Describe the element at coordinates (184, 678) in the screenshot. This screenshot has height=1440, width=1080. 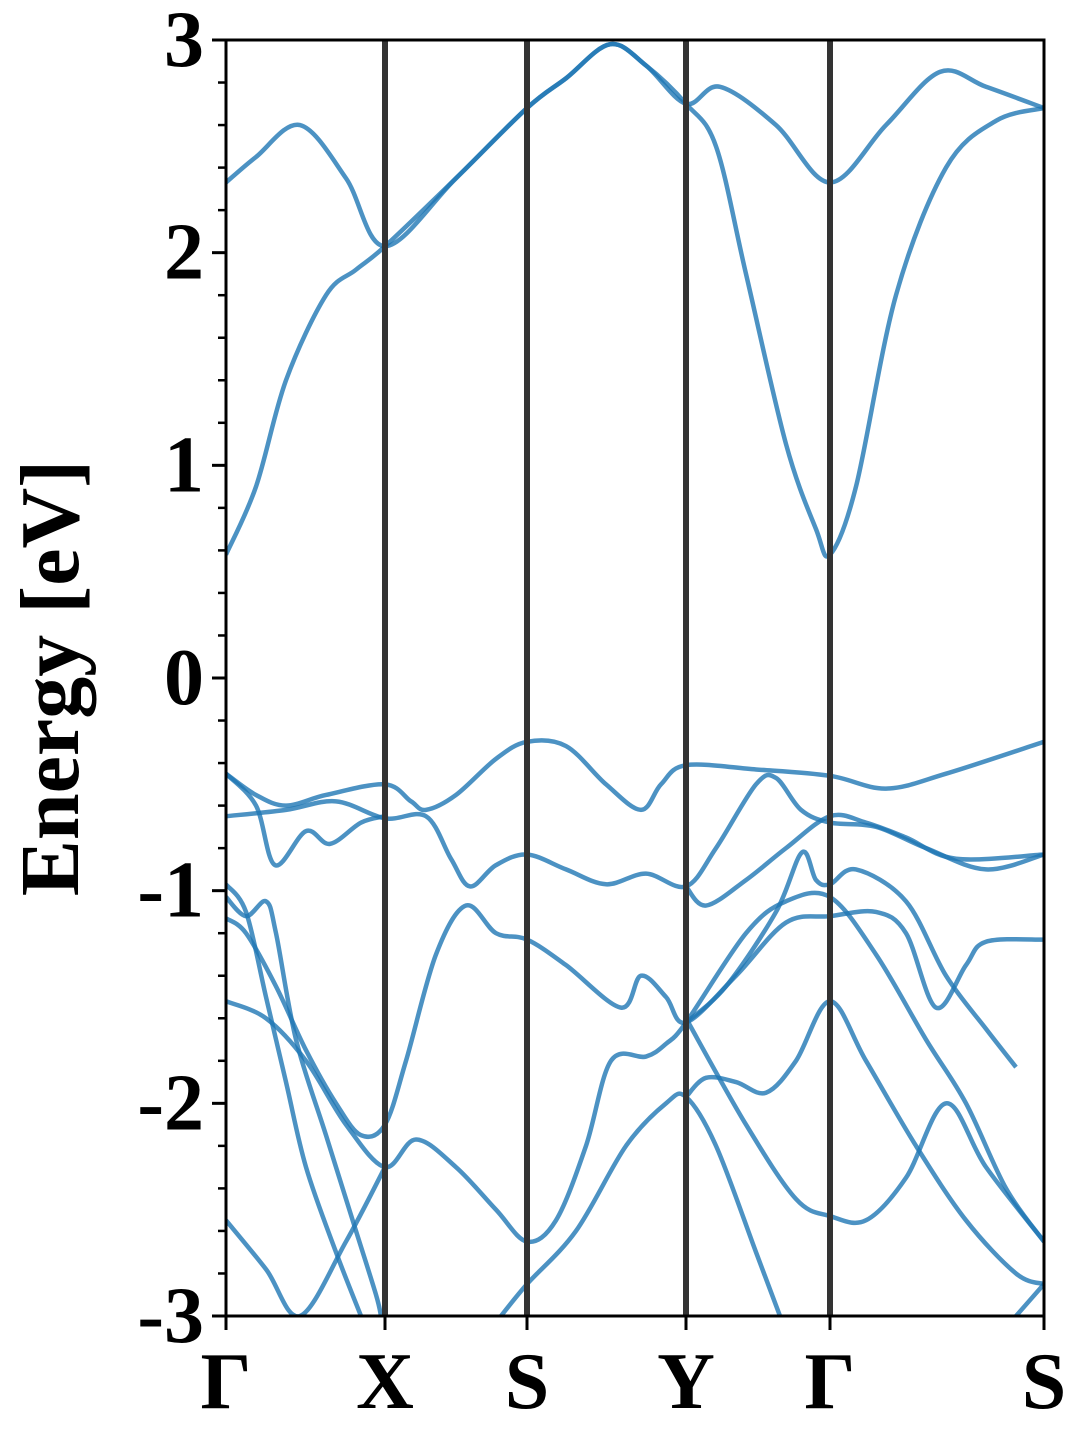
I see `y-tick-label: 0` at that location.